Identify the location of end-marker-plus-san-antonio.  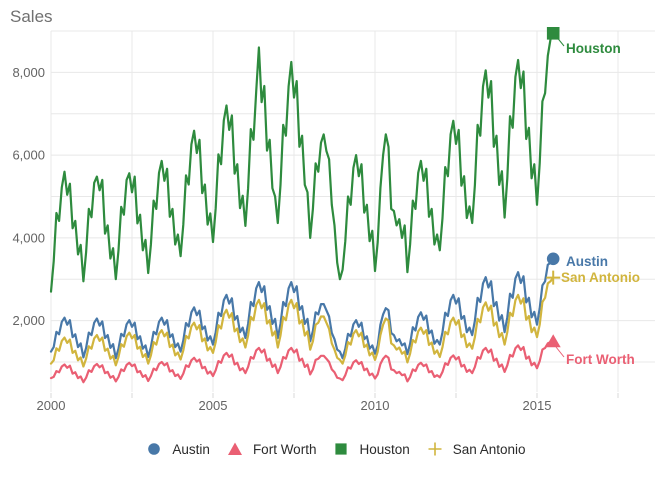
(553, 277).